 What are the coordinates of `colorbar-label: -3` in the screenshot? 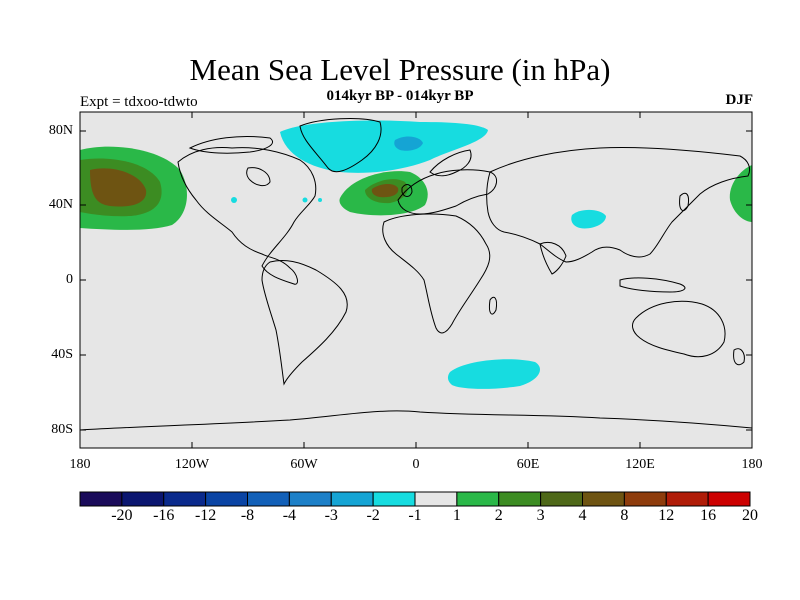 It's located at (331, 515).